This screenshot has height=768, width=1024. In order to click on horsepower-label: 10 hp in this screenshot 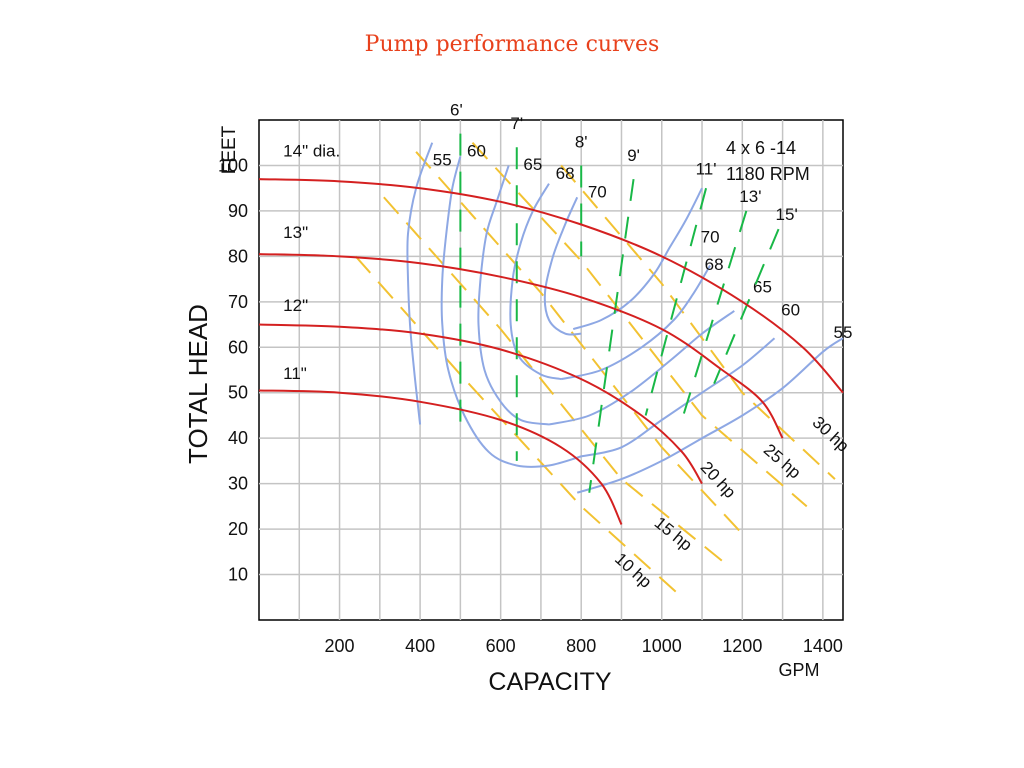, I will do `click(633, 570)`.